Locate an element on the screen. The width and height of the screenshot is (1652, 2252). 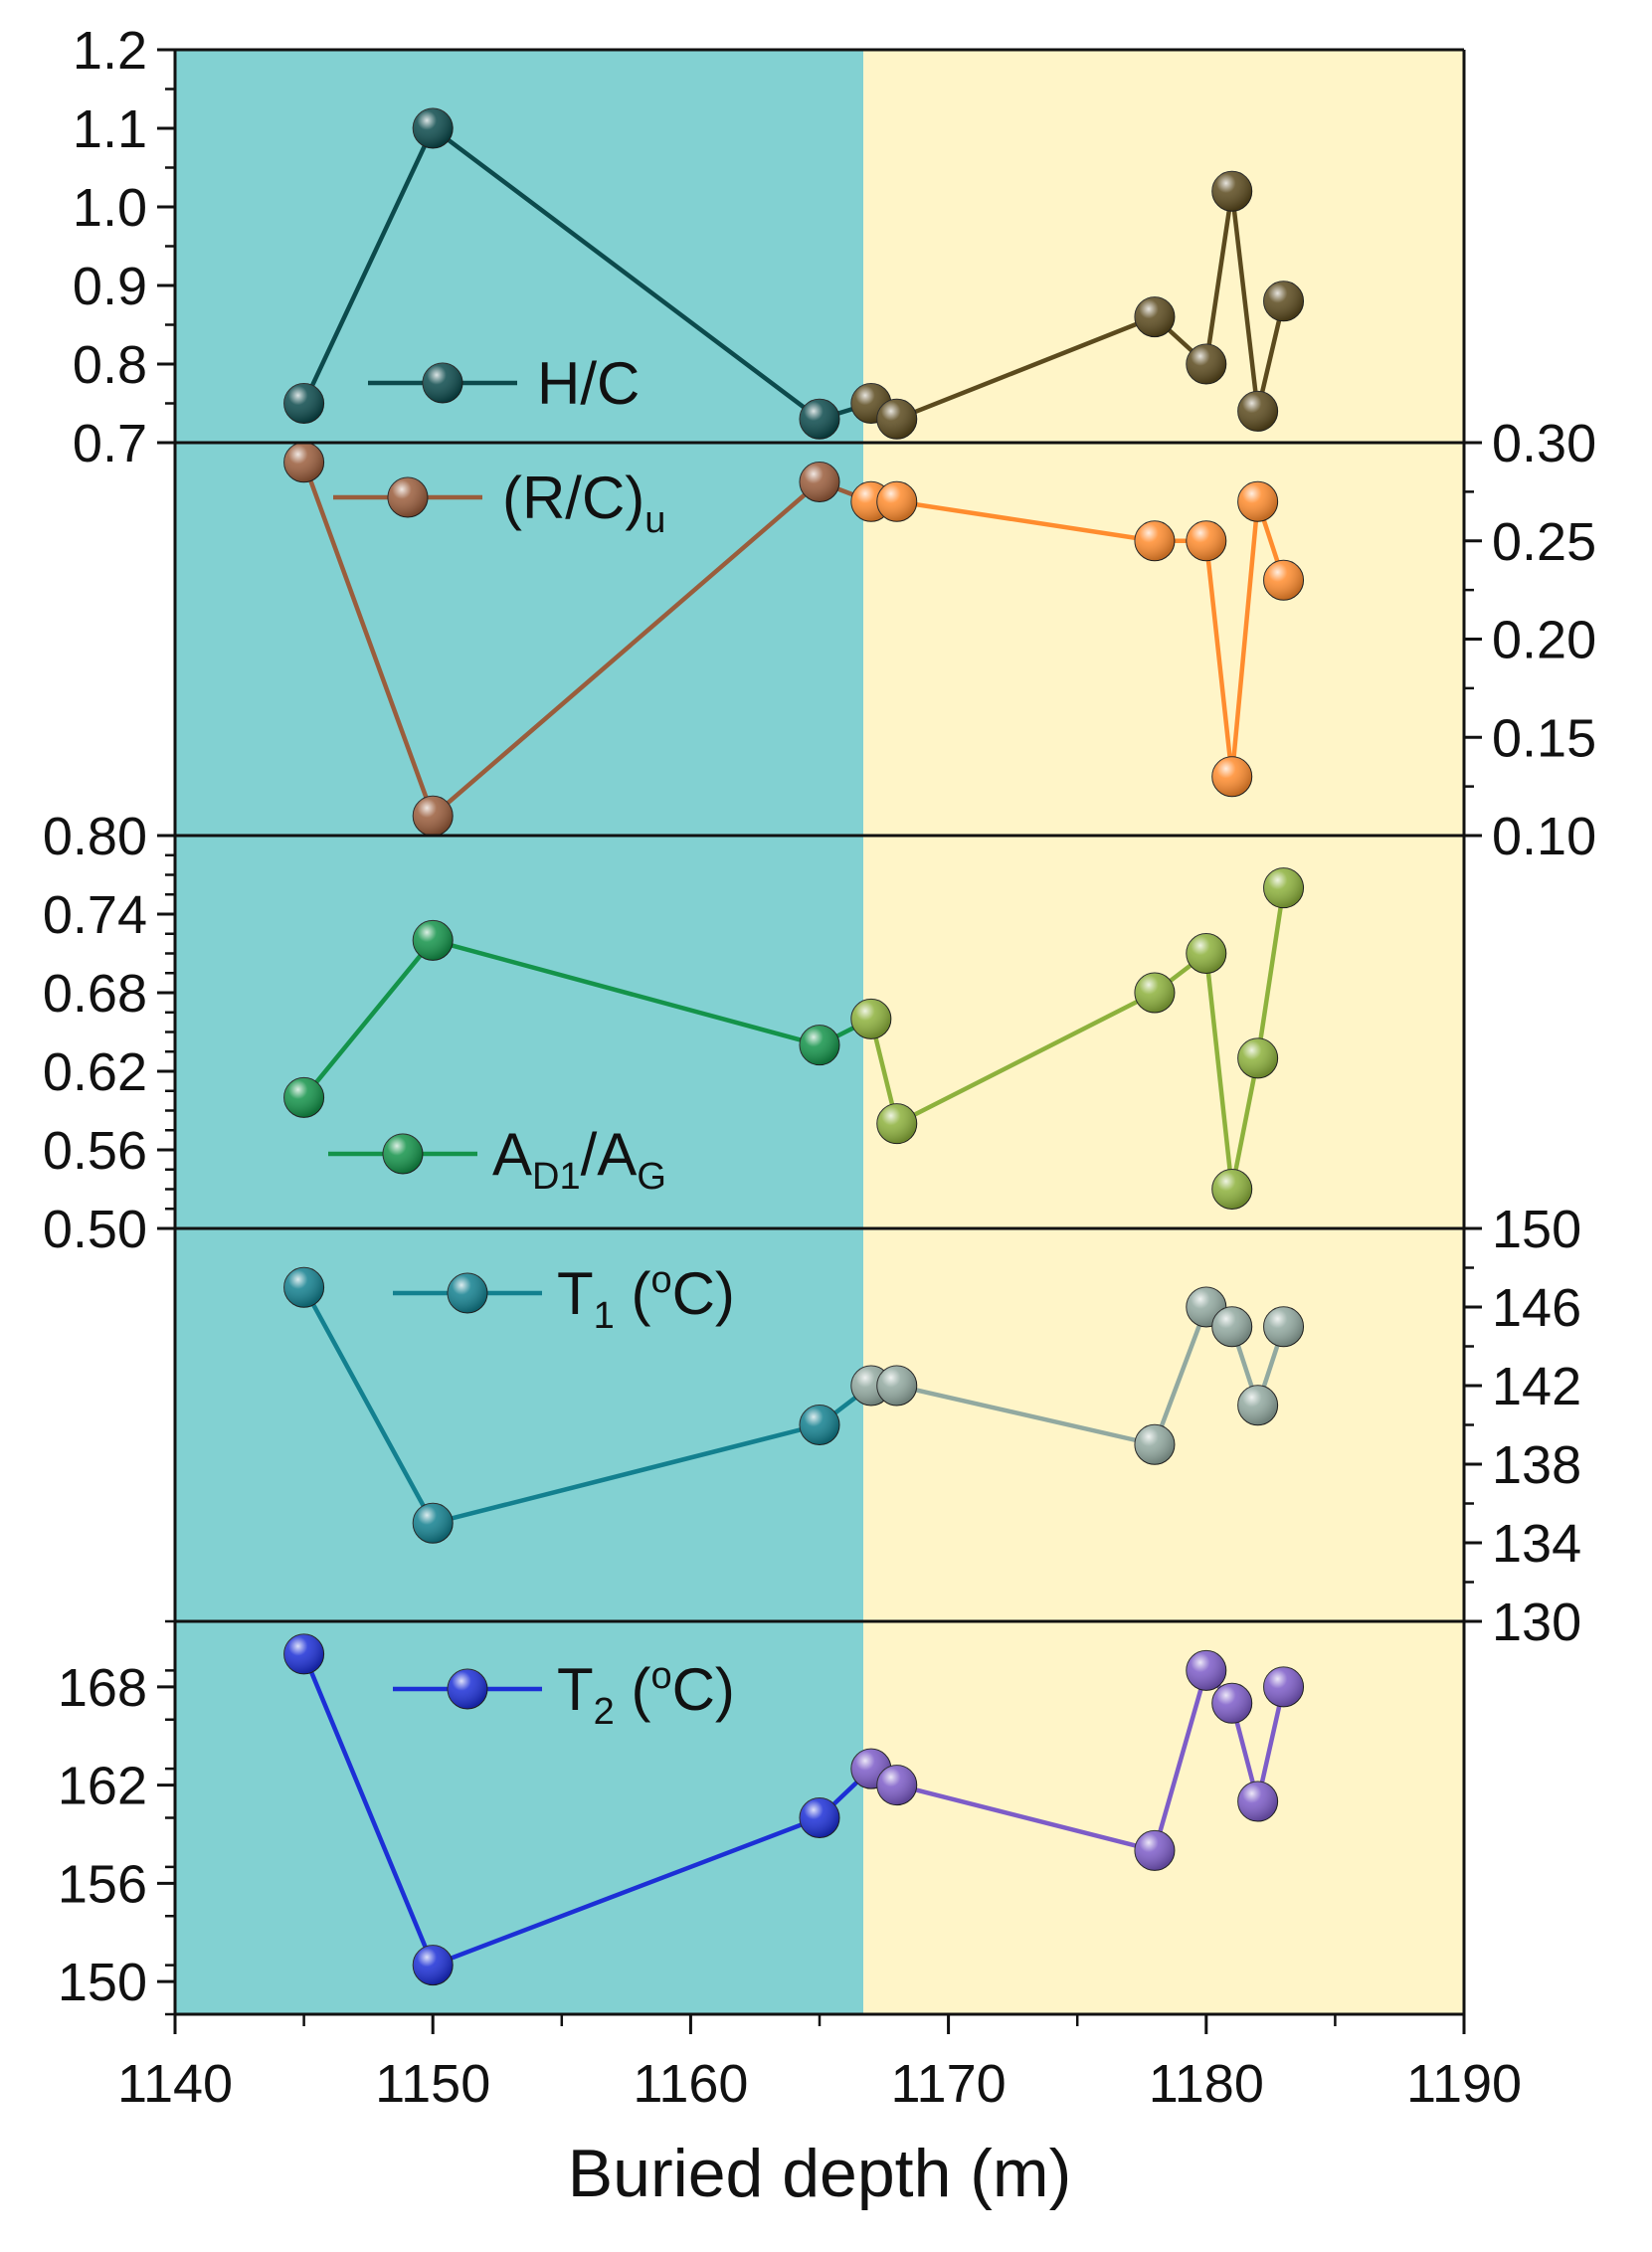
t1-y-tick-label: 134 is located at coordinates (1536, 1544).